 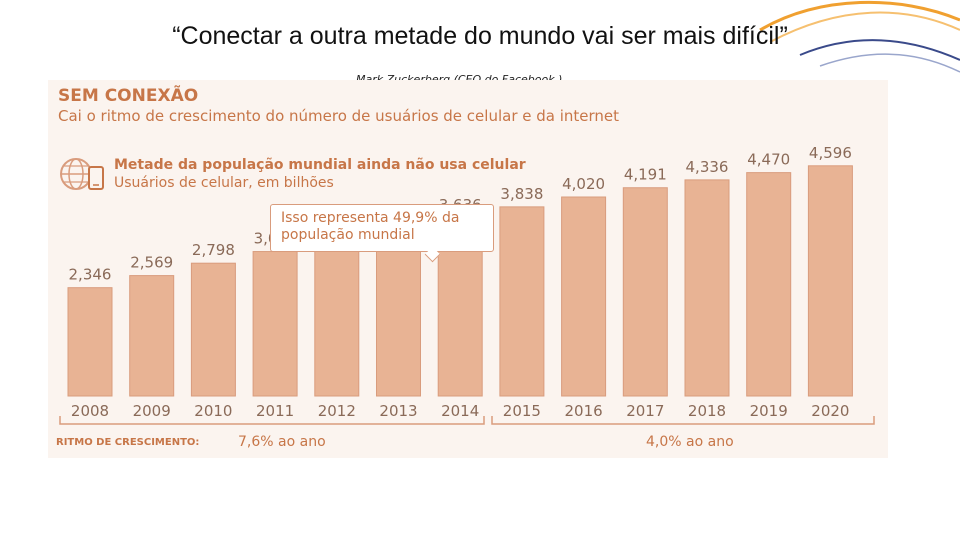 What do you see at coordinates (90, 342) in the screenshot?
I see `bar-2008` at bounding box center [90, 342].